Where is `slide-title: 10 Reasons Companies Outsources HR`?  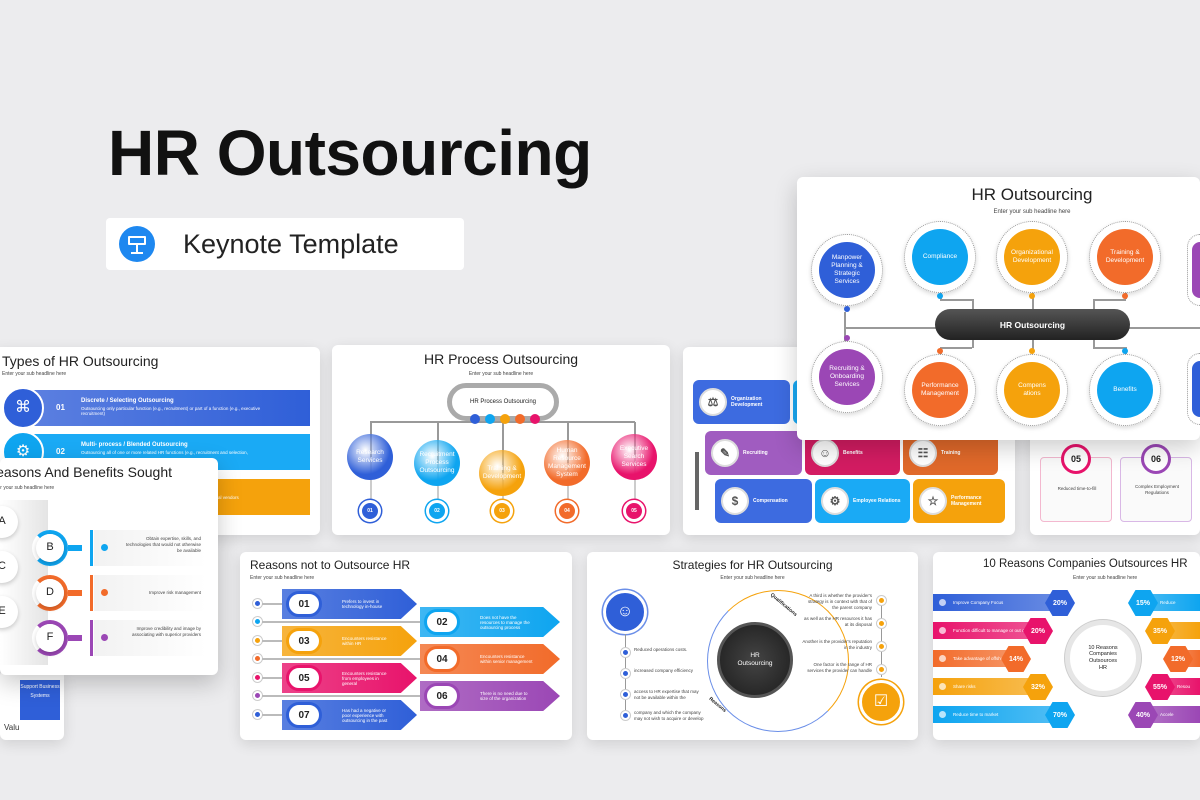 slide-title: 10 Reasons Companies Outsources HR is located at coordinates (1085, 564).